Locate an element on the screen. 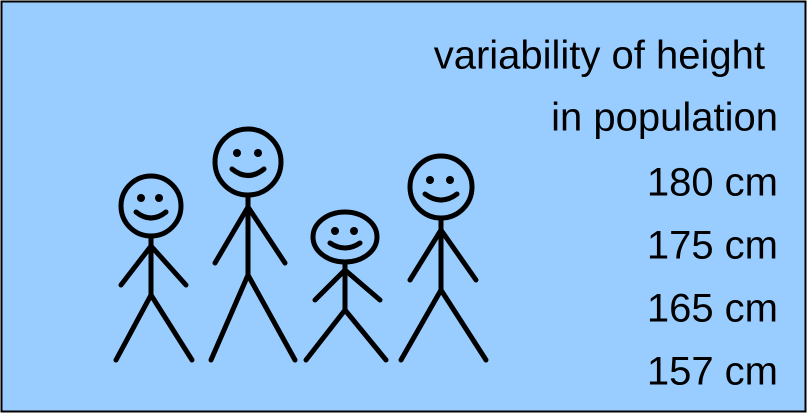  height-label: 175 cm is located at coordinates (712, 246).